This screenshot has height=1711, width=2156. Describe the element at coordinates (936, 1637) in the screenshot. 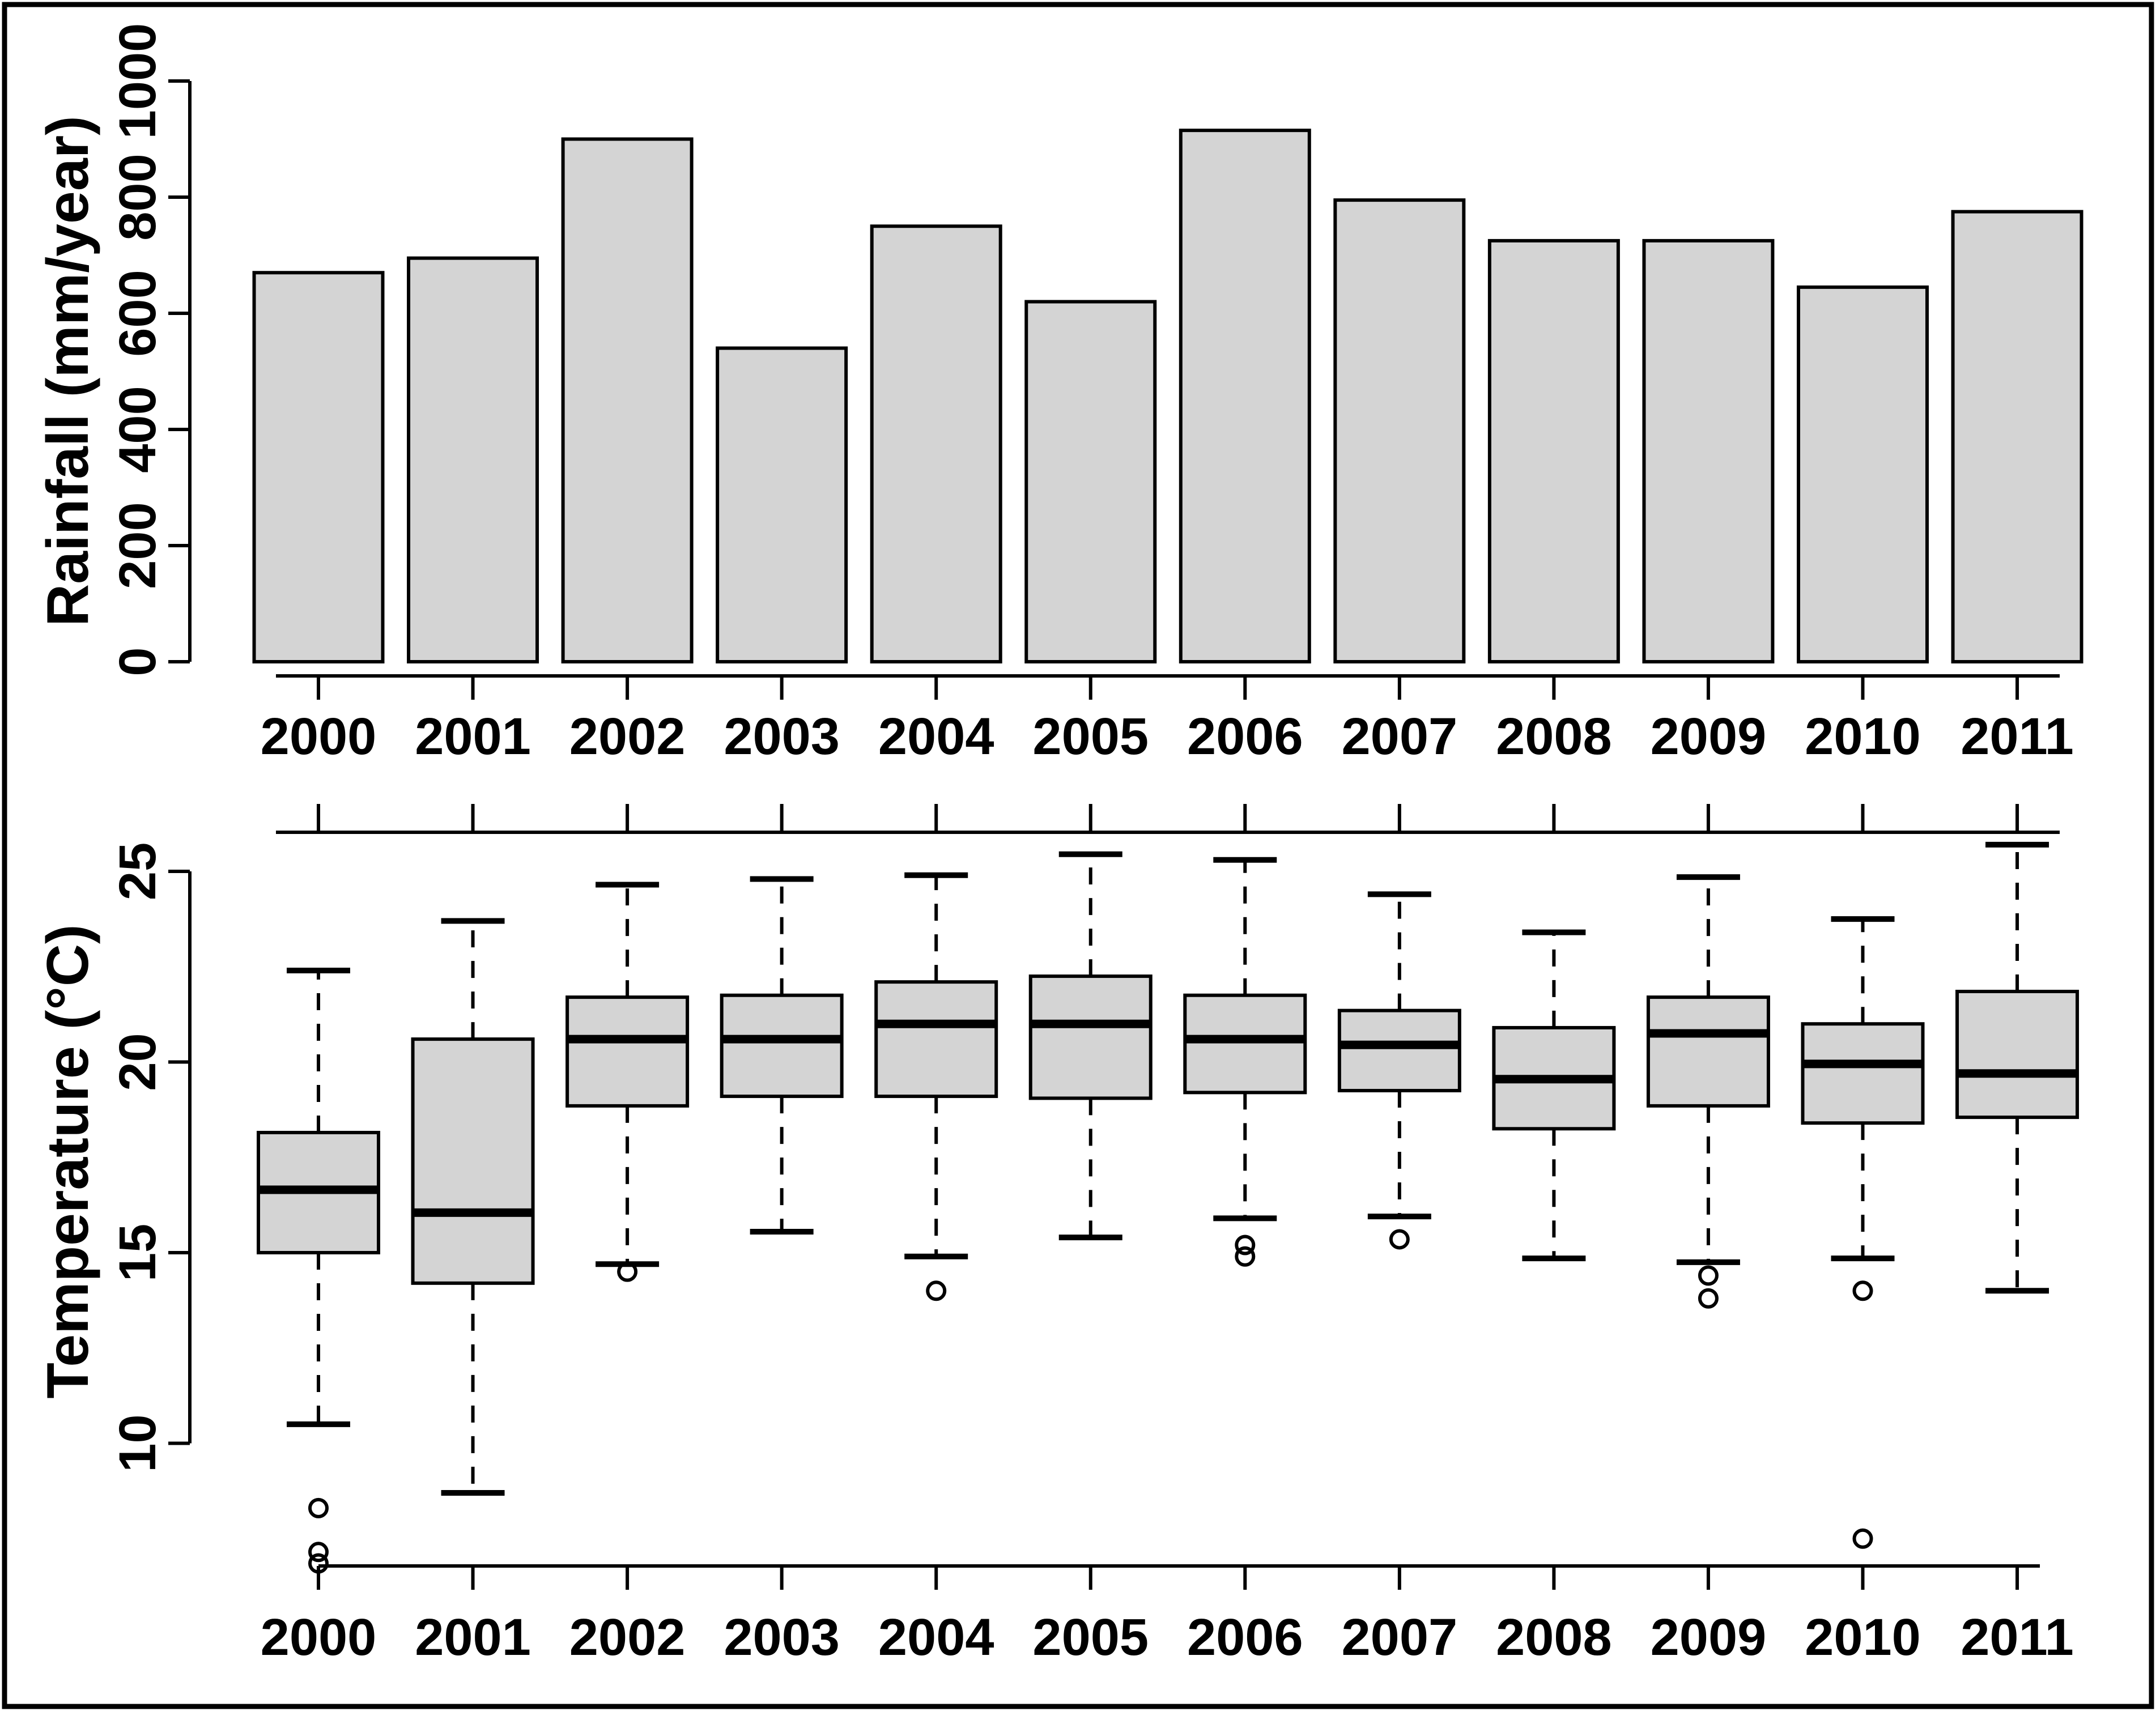

I see `temperature-x-tick-label: 2004` at that location.